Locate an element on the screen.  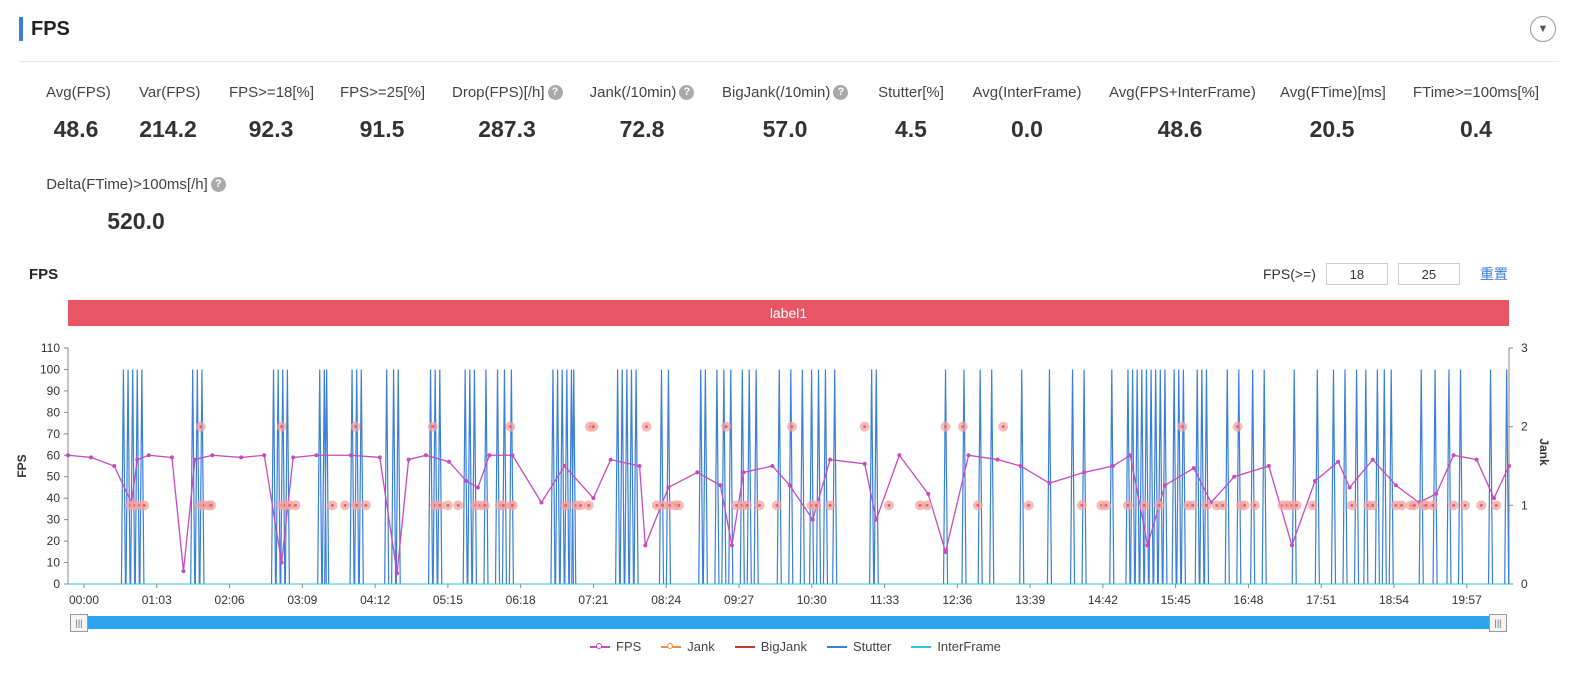
chart-title: FPS is located at coordinates (44, 274).